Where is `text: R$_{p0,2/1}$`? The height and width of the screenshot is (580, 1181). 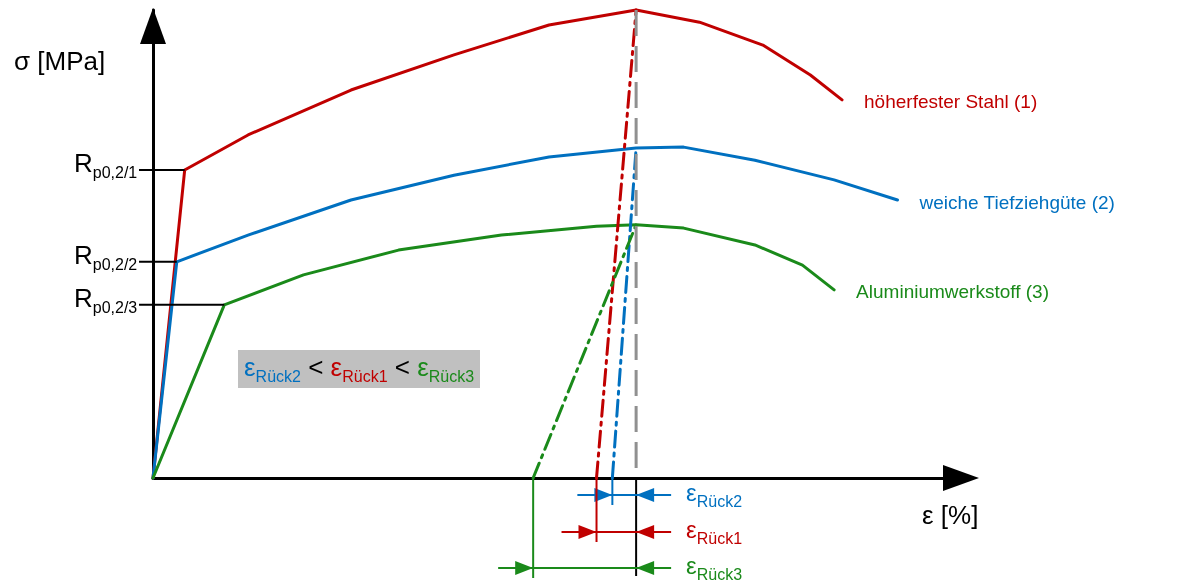
text: R$_{p0,2/1}$ is located at coordinates (106, 165).